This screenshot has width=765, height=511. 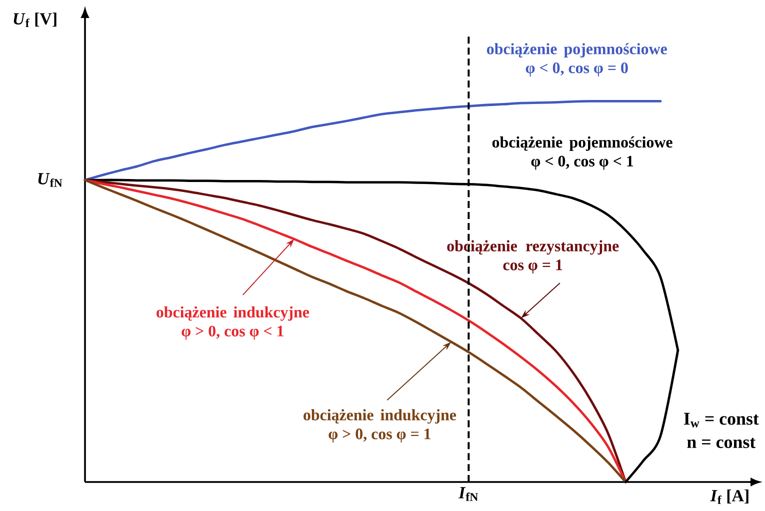 What do you see at coordinates (721, 420) in the screenshot?
I see `annotation: I$_{w}$ = const` at bounding box center [721, 420].